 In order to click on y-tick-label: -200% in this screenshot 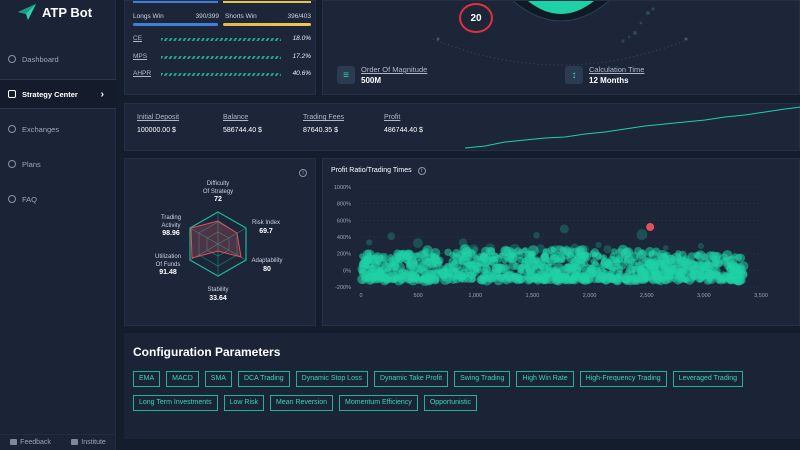, I will do `click(343, 288)`.